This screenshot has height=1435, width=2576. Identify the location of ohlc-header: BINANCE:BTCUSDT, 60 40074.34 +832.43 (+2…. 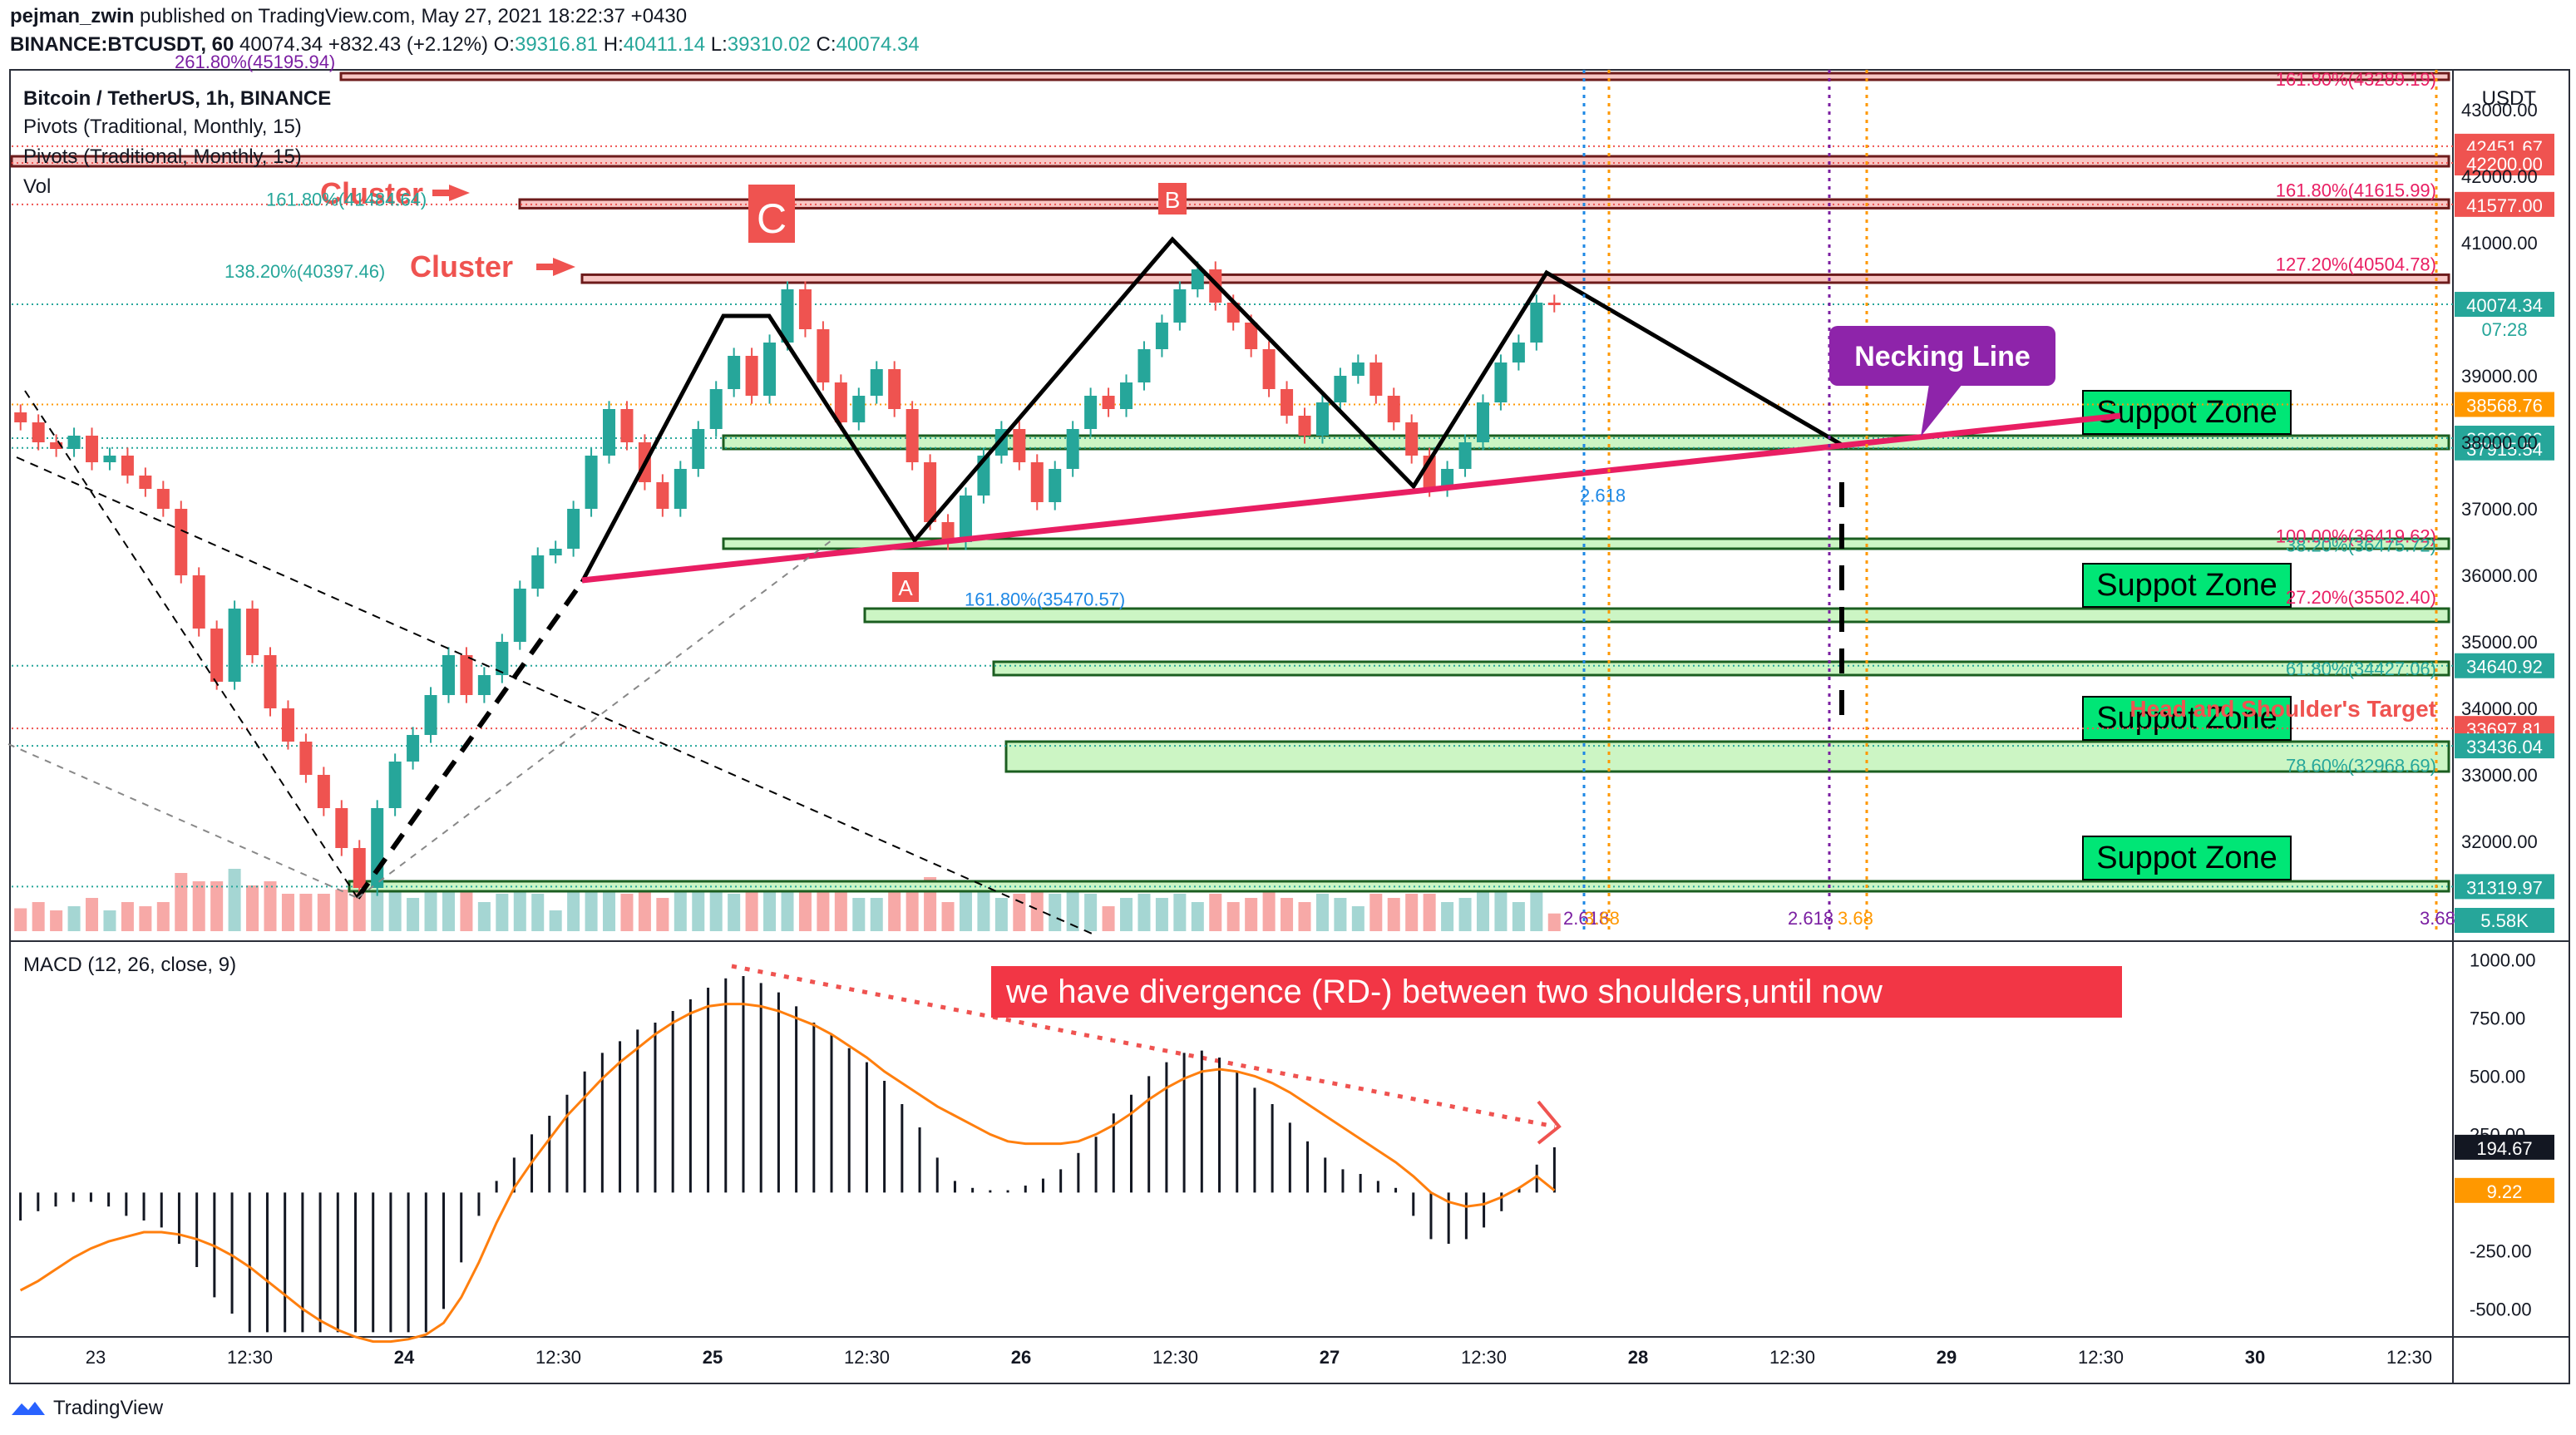
(465, 44).